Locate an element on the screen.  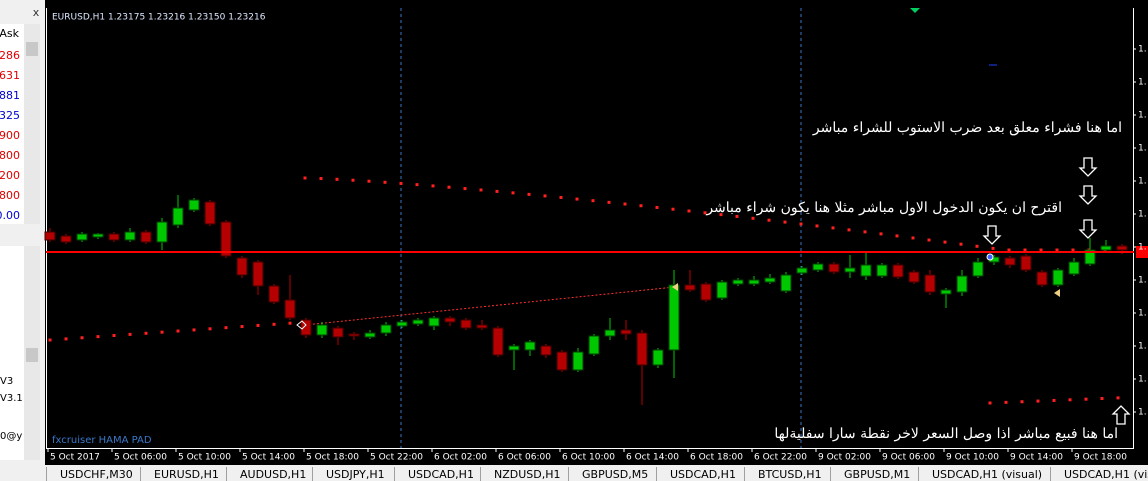
chart-tab: GBPUSD,M1 is located at coordinates (877, 474).